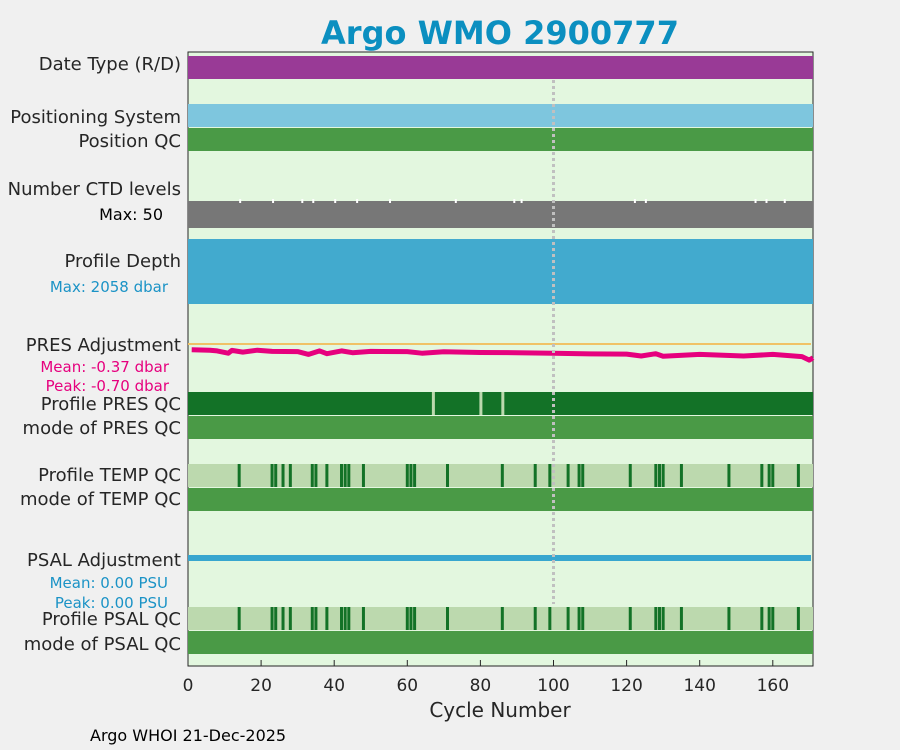 This screenshot has width=900, height=750. Describe the element at coordinates (500, 115) in the screenshot. I see `positioning-system-band` at that location.